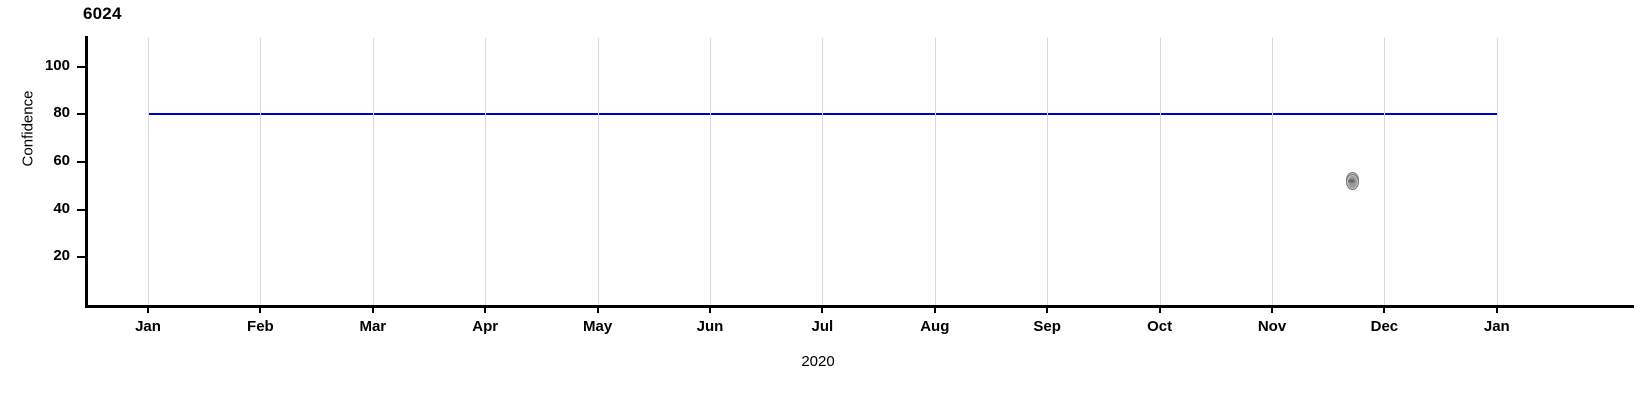 The height and width of the screenshot is (400, 1650). I want to click on x-axis-title: 2020, so click(825, 361).